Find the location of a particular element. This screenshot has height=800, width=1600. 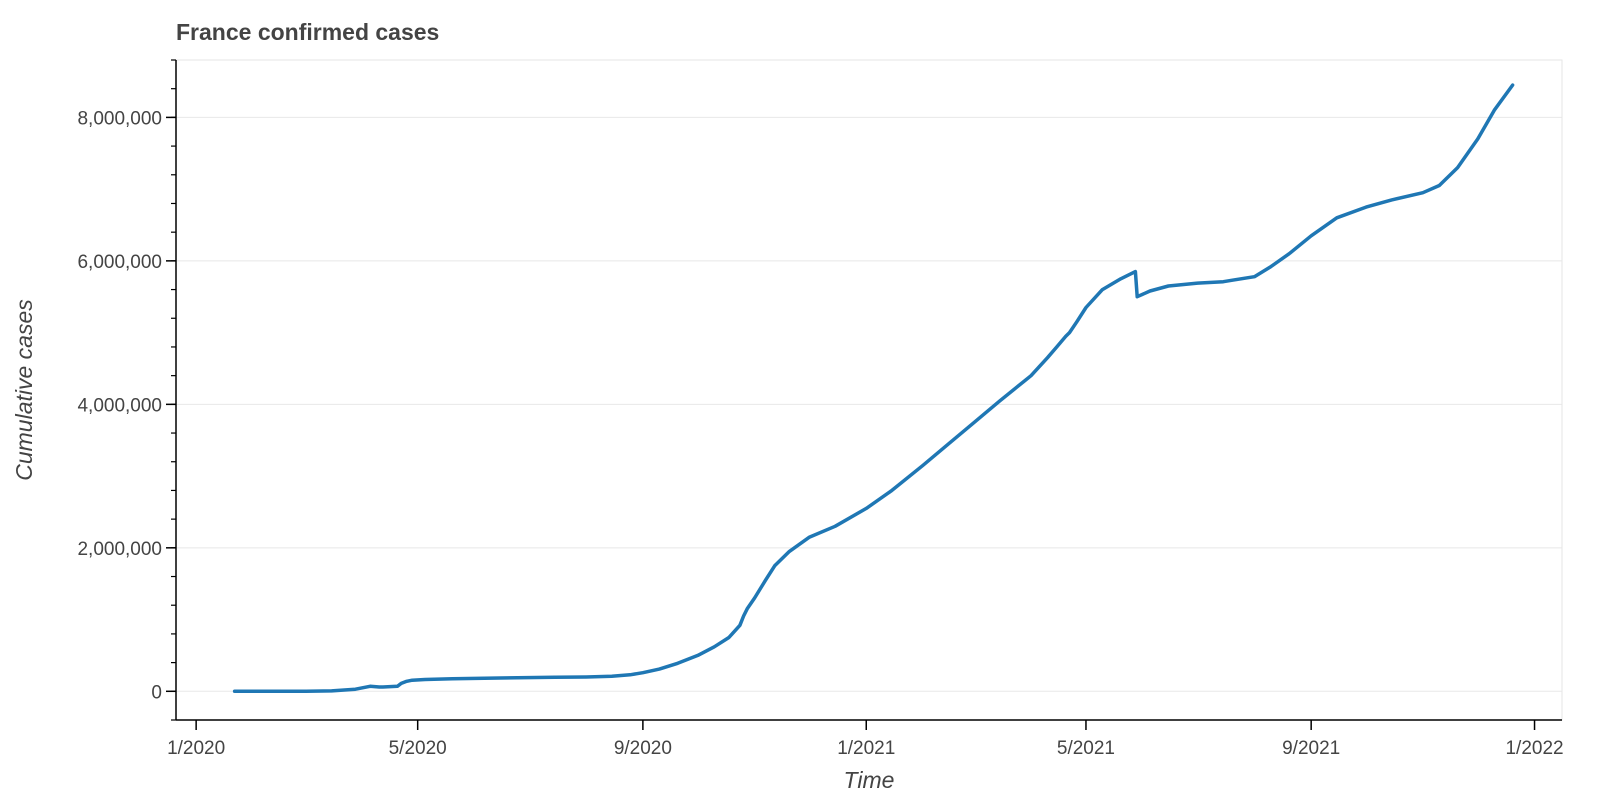

y-tick-label: 4,000,000 is located at coordinates (119, 405).